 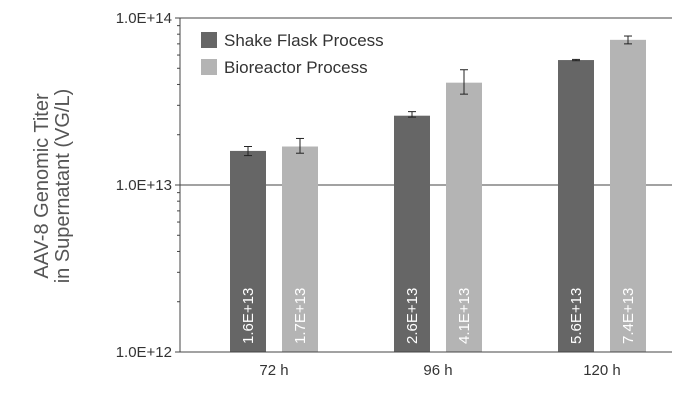 What do you see at coordinates (576, 316) in the screenshot?
I see `bar-value-label: 5.6E+13` at bounding box center [576, 316].